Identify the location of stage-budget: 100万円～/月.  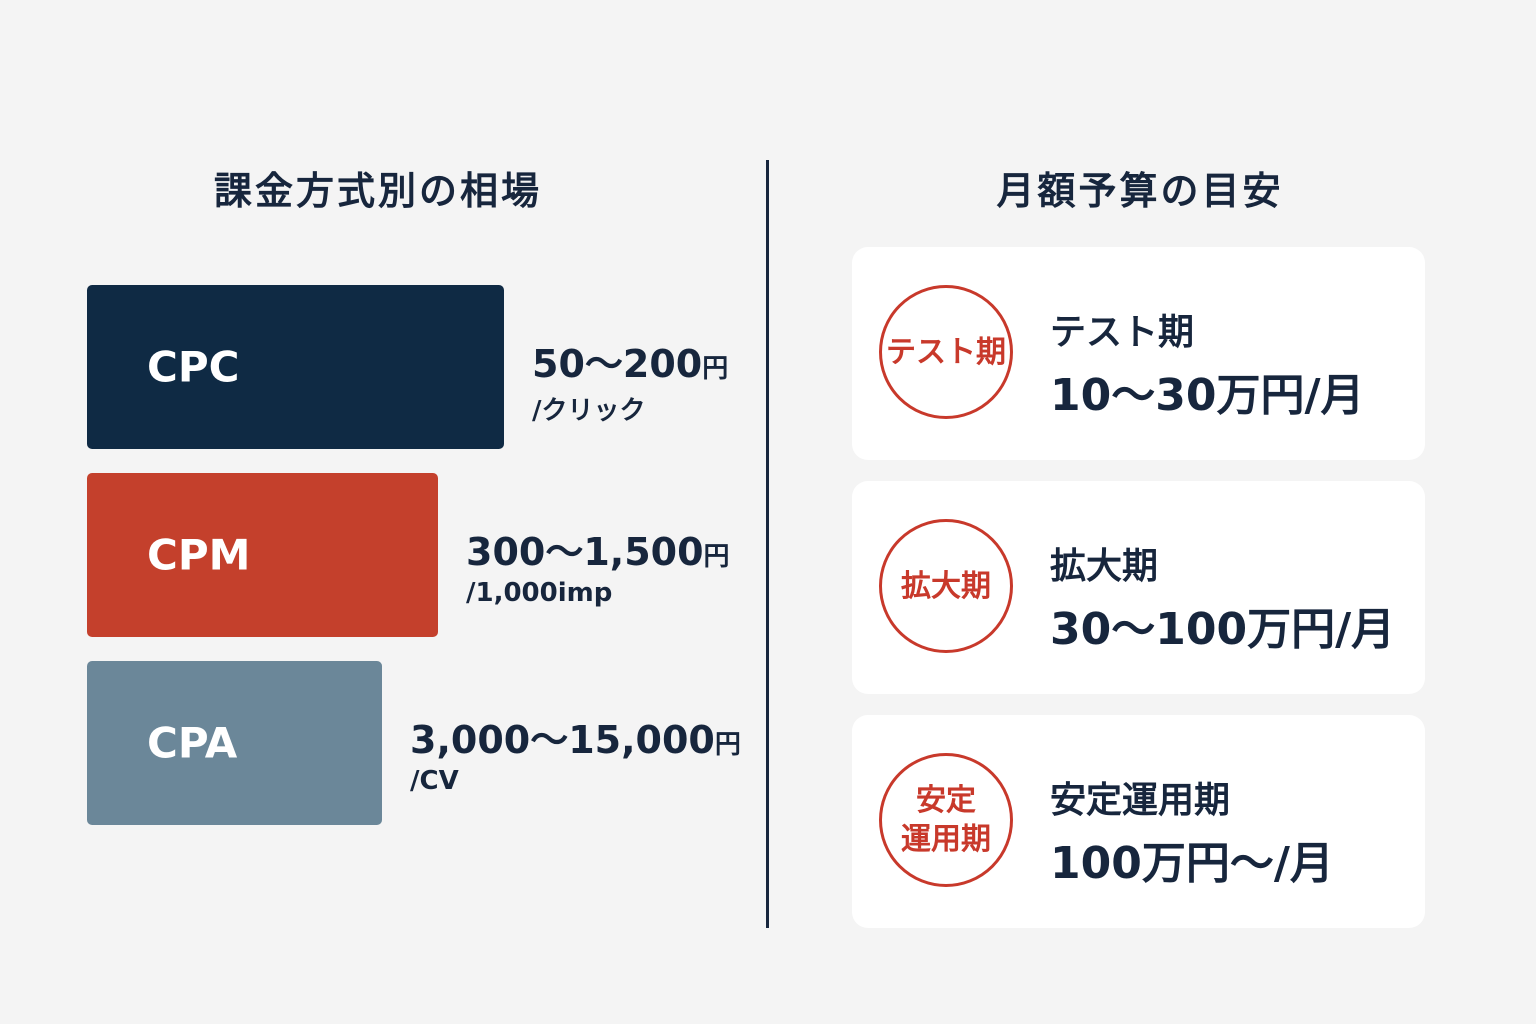
(1192, 863).